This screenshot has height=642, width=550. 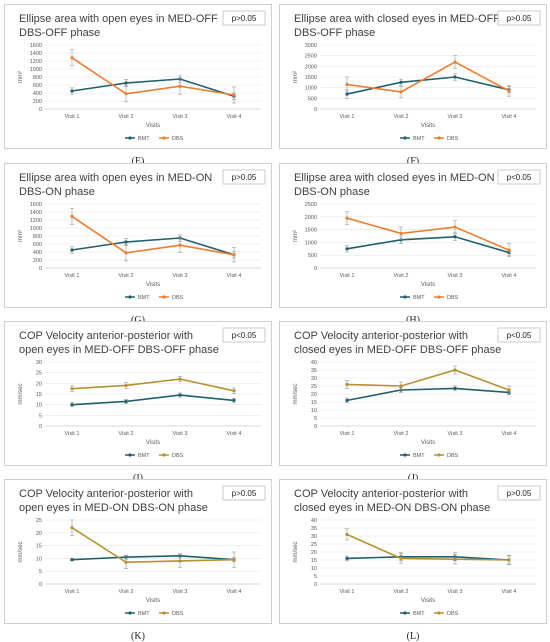 What do you see at coordinates (106, 494) in the screenshot?
I see `chart-title-line: COP Velocity anterior-posterior with` at bounding box center [106, 494].